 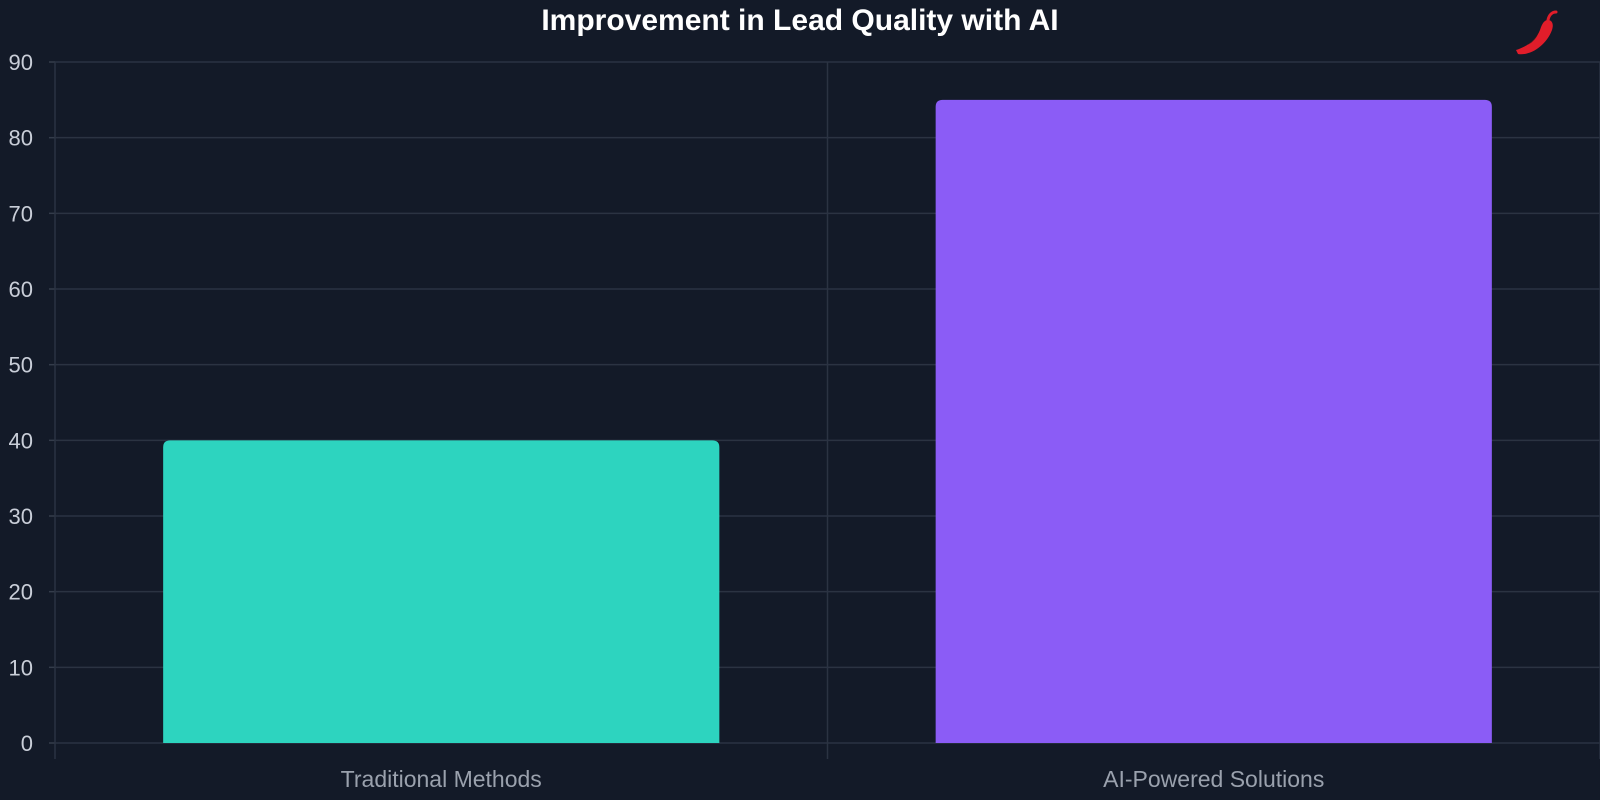 I want to click on y-tick-label: 60, so click(x=21, y=289).